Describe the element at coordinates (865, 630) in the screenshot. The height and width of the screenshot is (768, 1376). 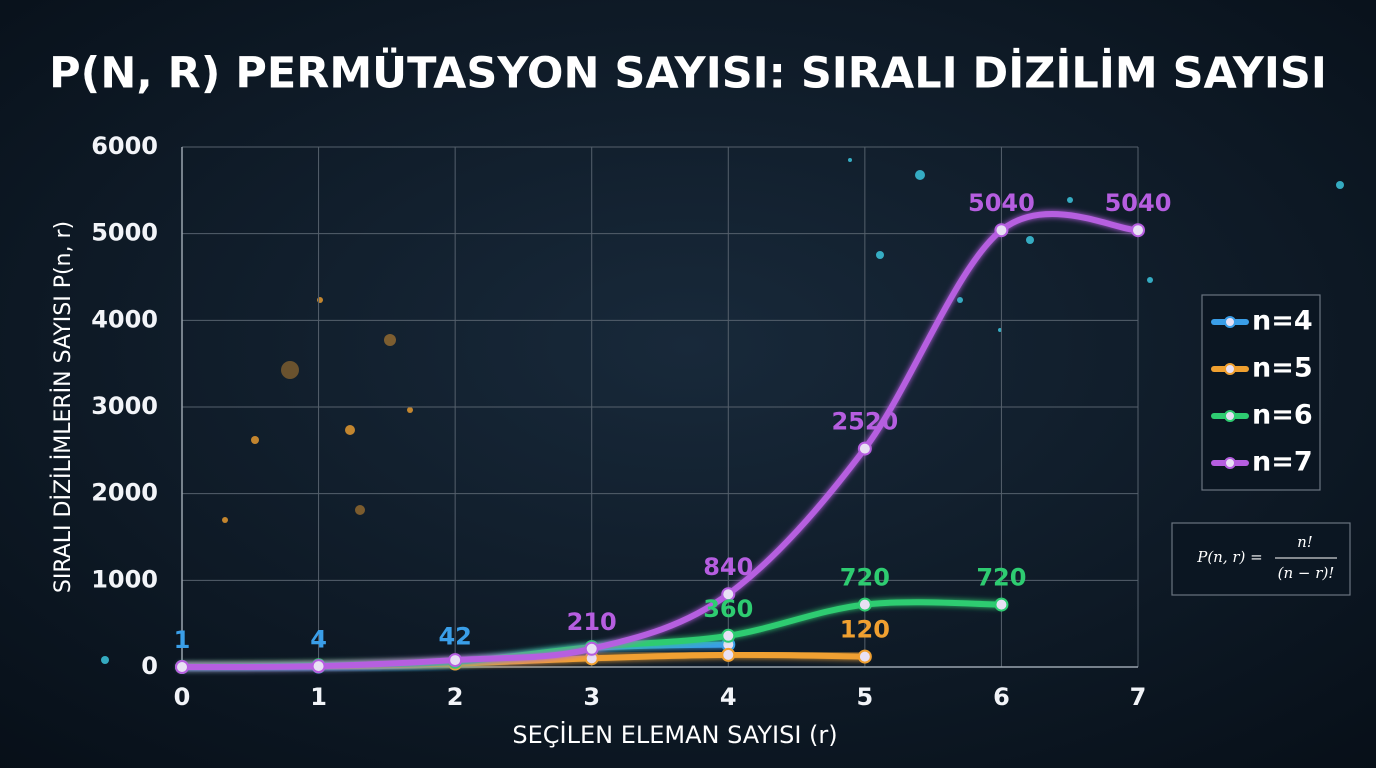
I see `data-label: 120` at that location.